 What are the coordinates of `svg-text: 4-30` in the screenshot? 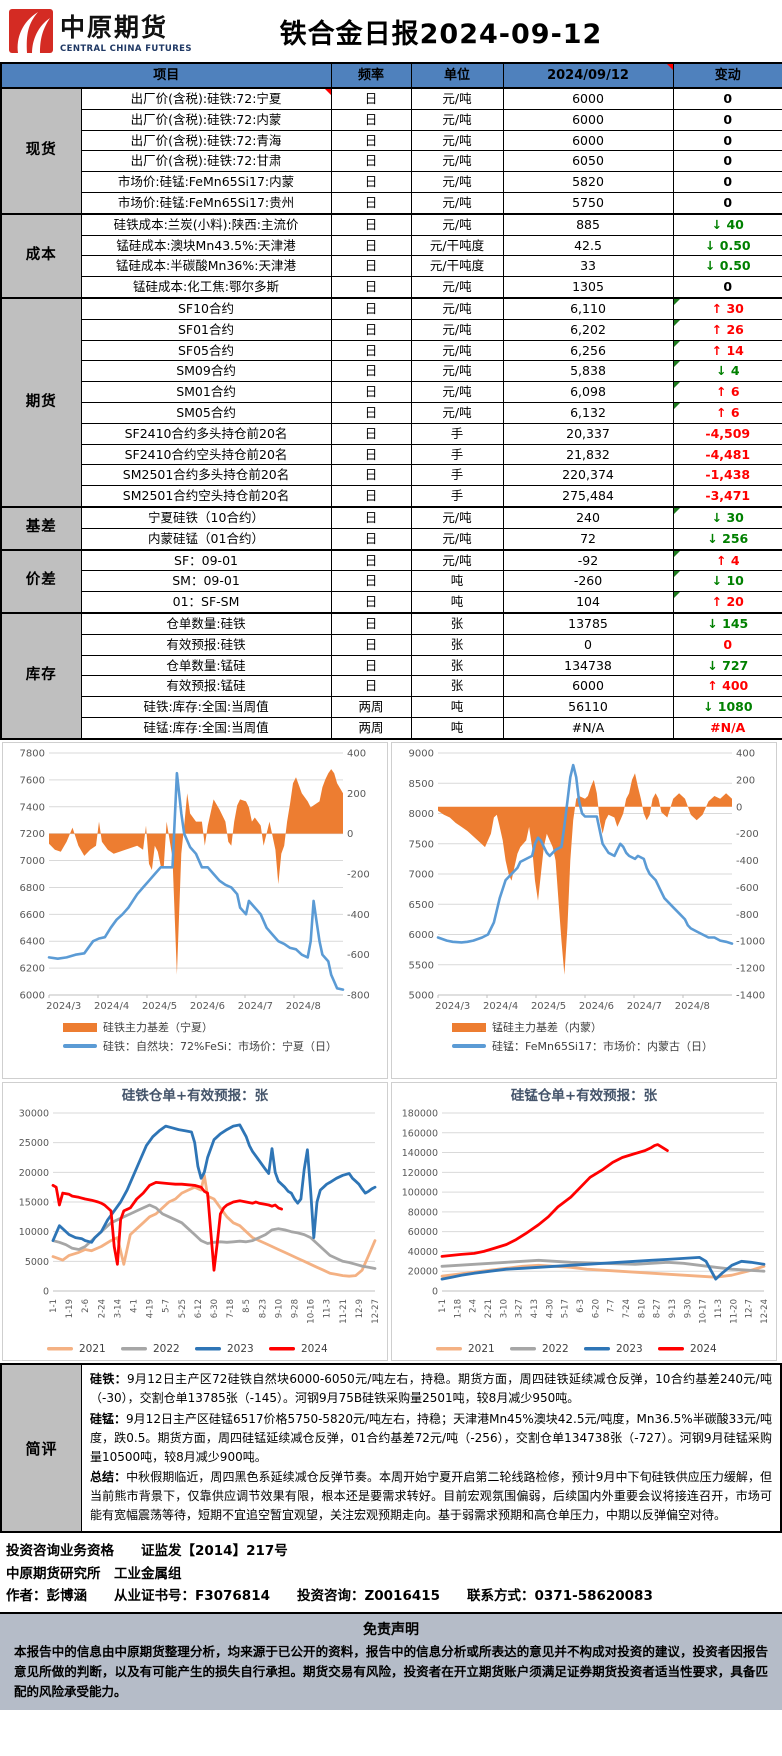 It's located at (550, 1308).